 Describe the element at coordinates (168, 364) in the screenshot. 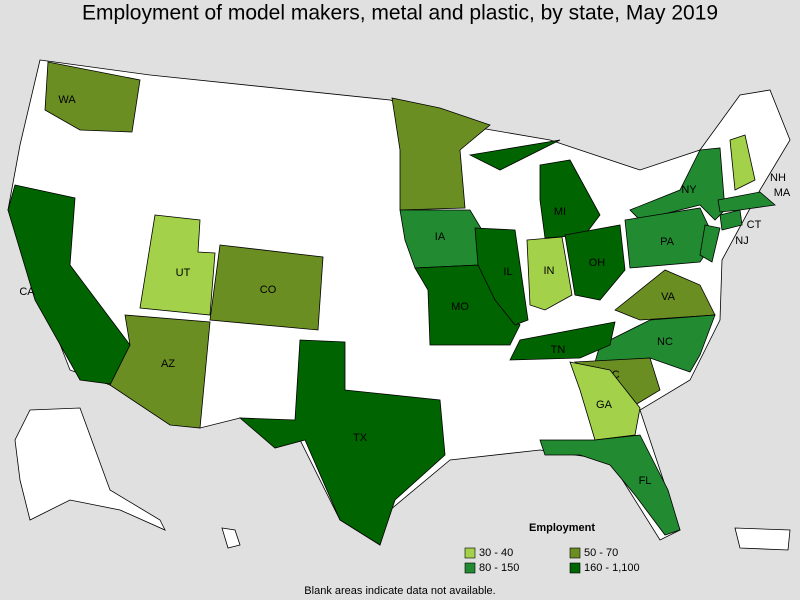

I see `state-label: AZ` at that location.